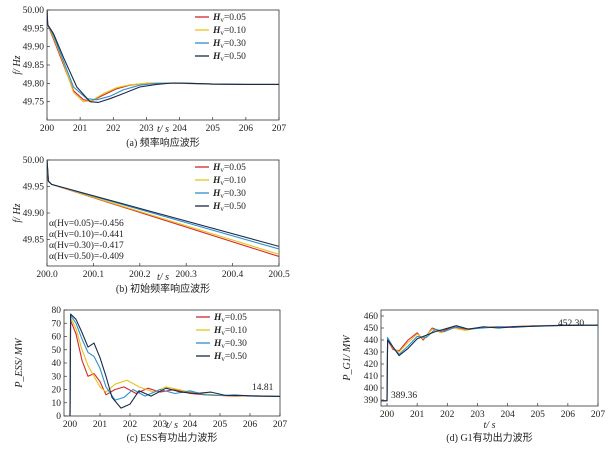 This screenshot has width=609, height=466. I want to click on y-tick-label: 40, so click(57, 364).